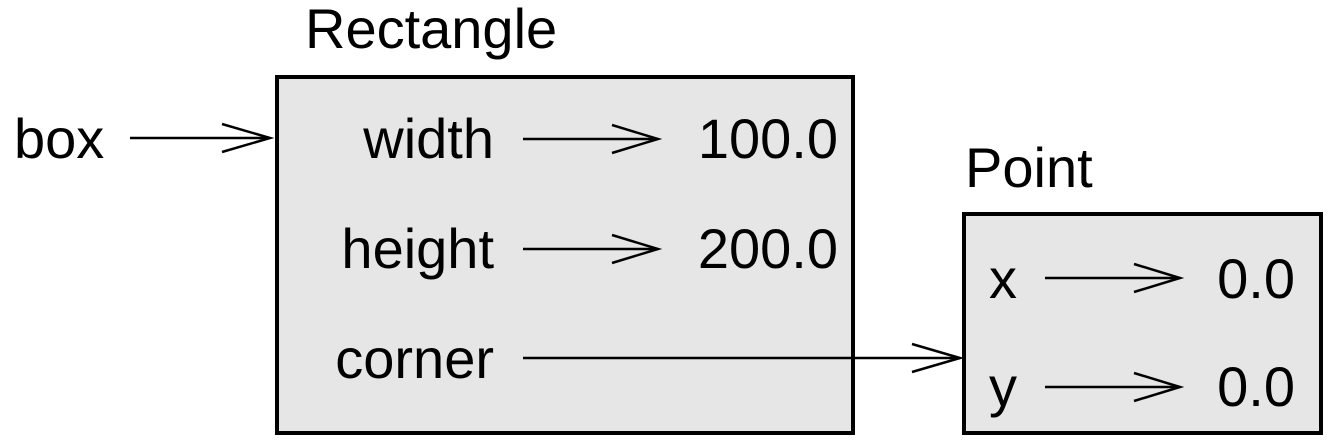 Image resolution: width=1337 pixels, height=448 pixels. Describe the element at coordinates (768, 248) in the screenshot. I see `attr-value-height: 200.0` at that location.